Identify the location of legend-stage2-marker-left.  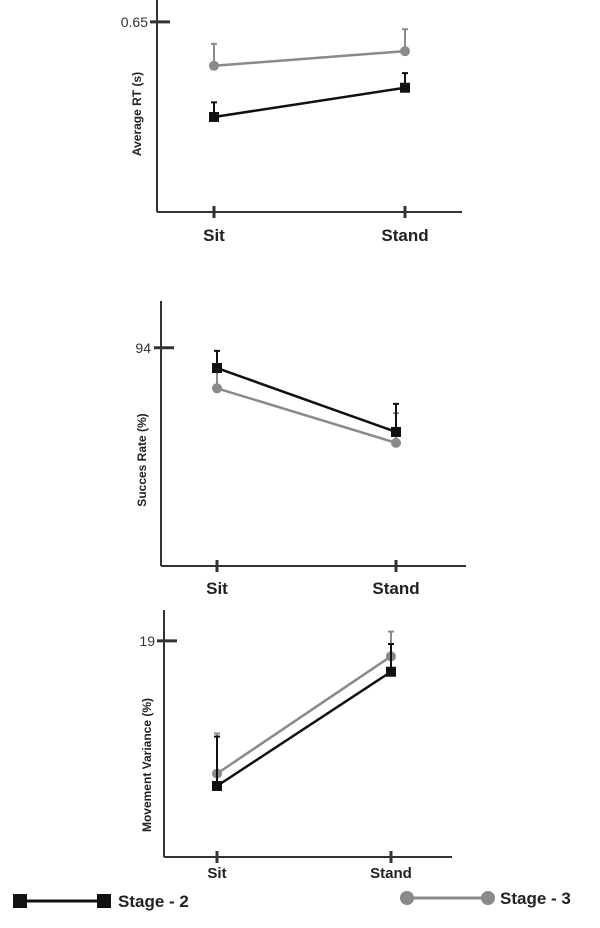
(20, 901).